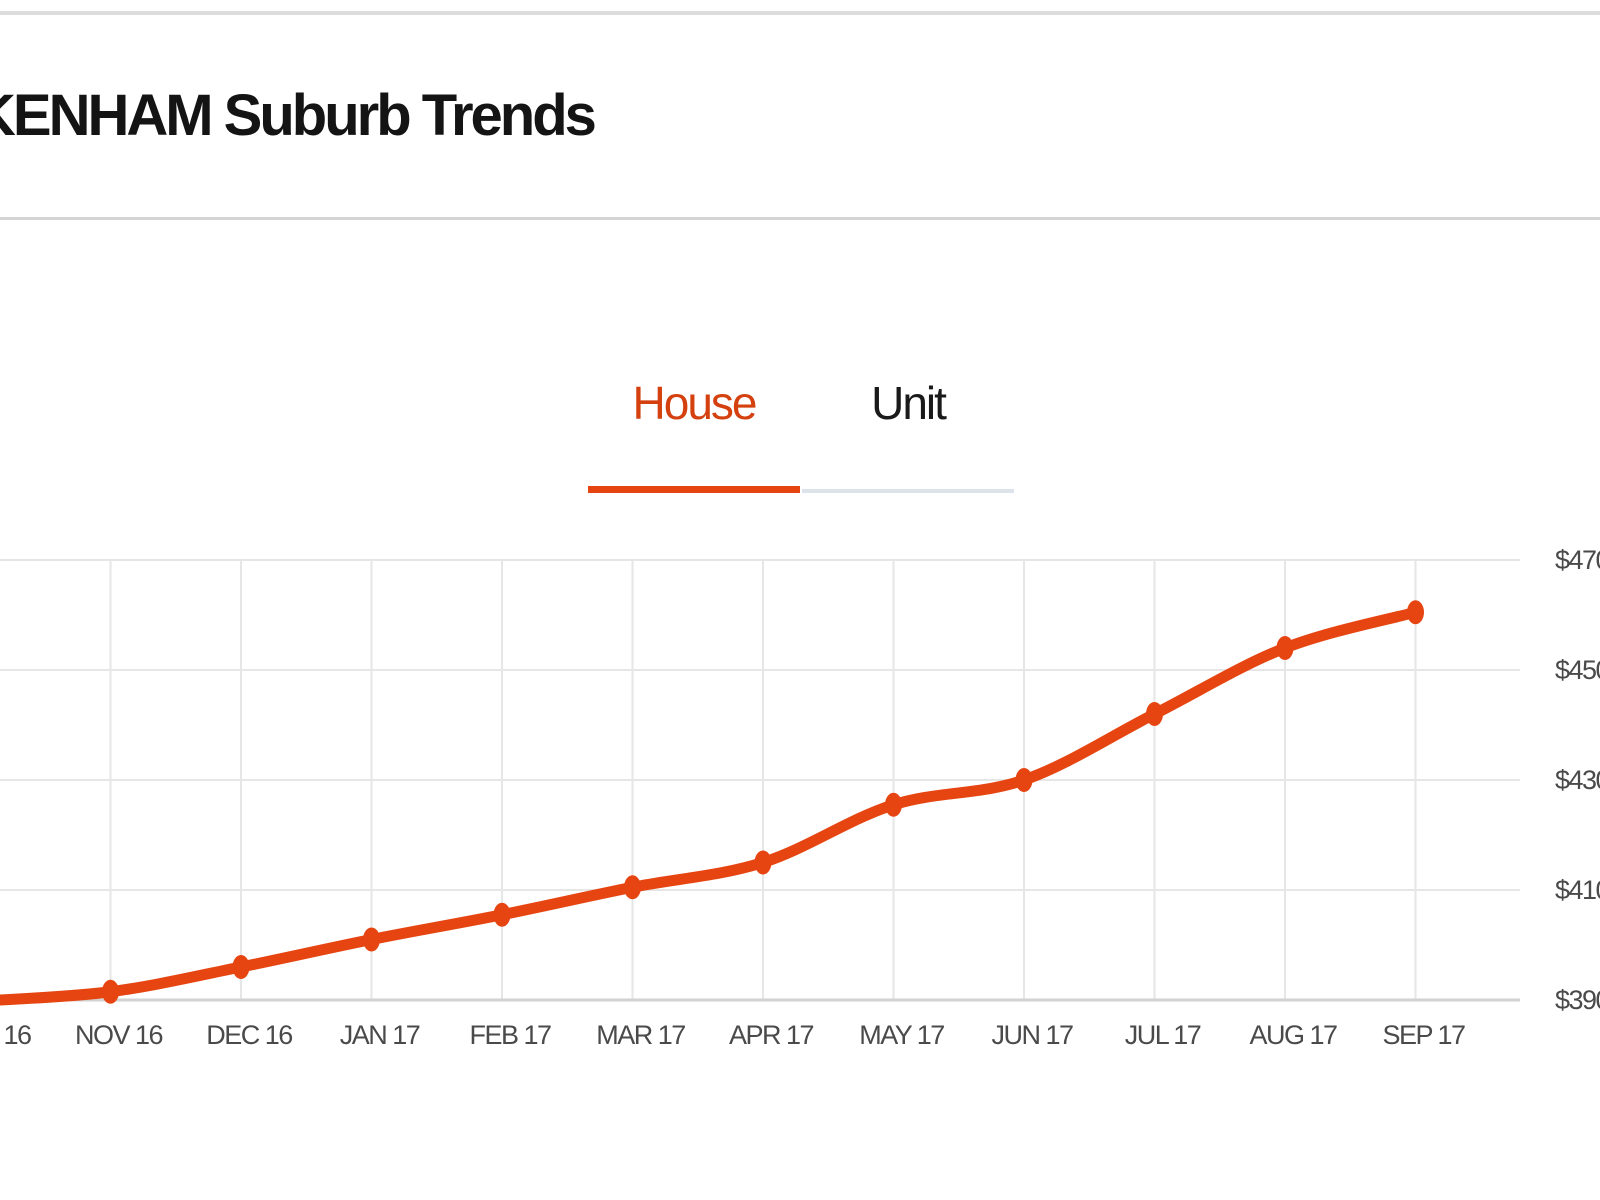  I want to click on y-tick-label: $450,000, so click(1577, 670).